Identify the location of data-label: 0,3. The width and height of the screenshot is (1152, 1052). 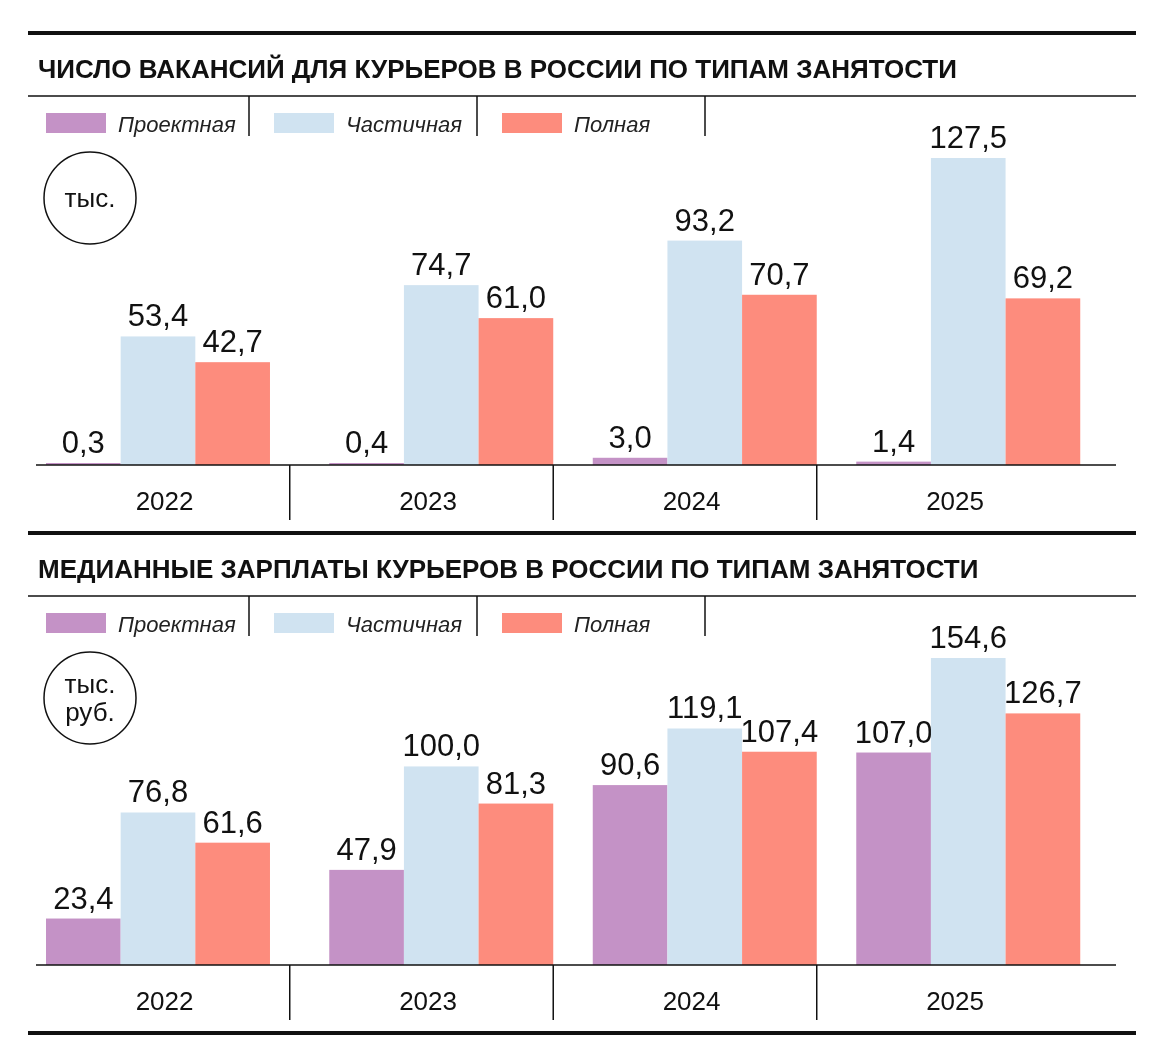
(83, 442).